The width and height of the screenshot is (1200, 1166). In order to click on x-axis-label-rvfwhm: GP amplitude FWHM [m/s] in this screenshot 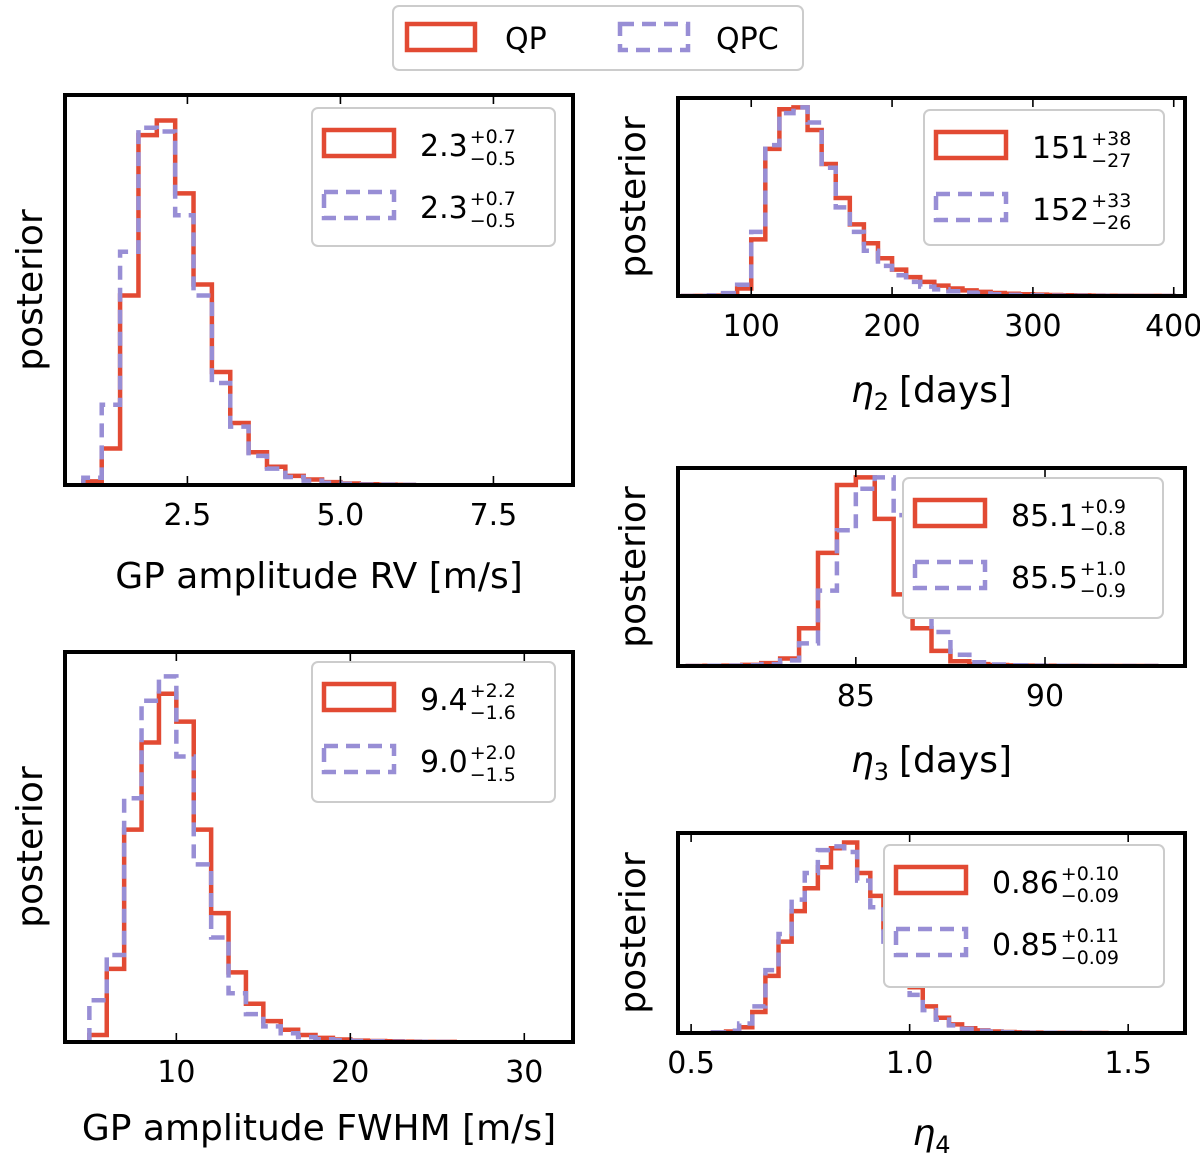, I will do `click(319, 1128)`.